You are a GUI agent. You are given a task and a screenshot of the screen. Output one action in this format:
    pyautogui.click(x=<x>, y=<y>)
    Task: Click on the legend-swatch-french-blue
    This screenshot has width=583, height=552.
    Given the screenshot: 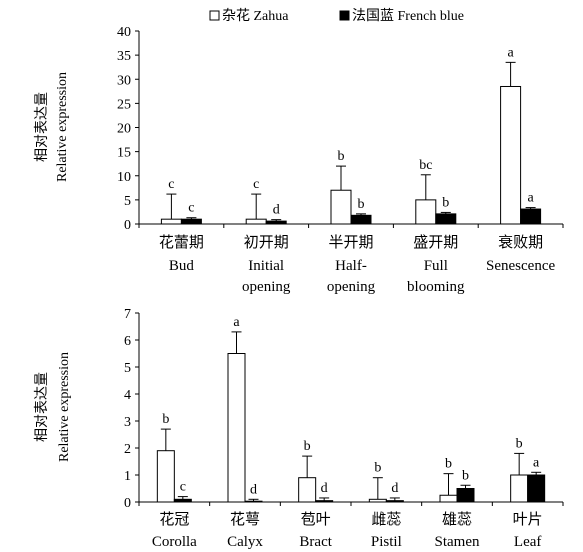 What is the action you would take?
    pyautogui.click(x=344, y=15)
    